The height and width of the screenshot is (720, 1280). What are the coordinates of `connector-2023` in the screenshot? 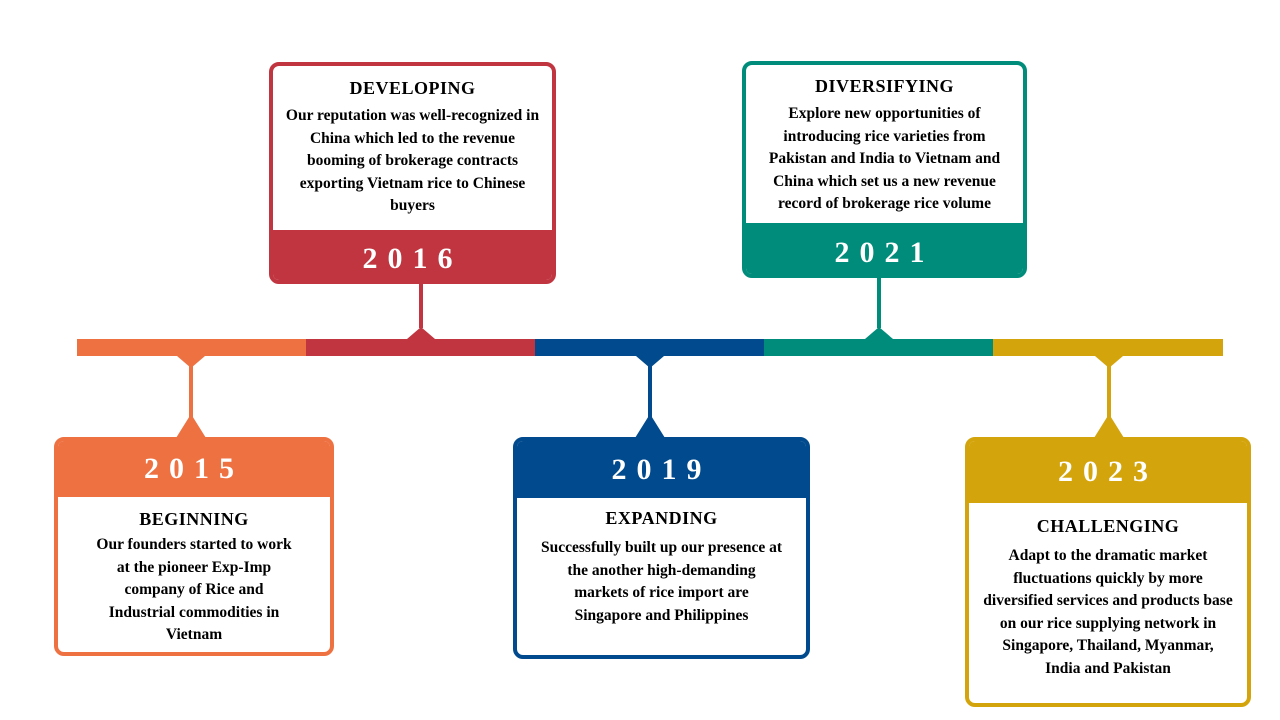 It's located at (1109, 392).